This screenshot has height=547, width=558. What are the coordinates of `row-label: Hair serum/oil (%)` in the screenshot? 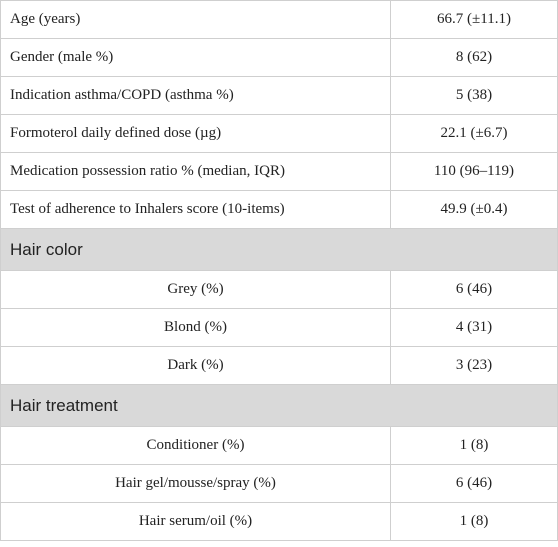 It's located at (195, 521).